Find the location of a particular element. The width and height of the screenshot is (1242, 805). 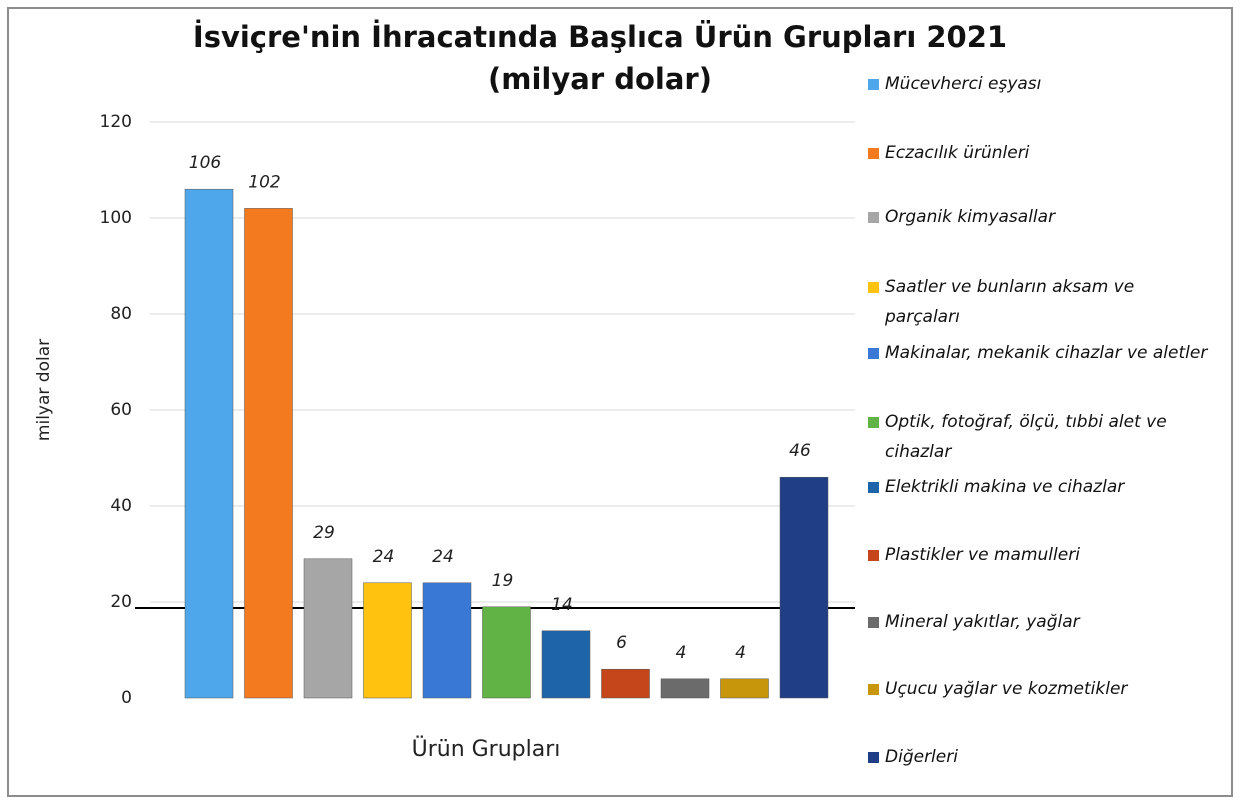

y-axis-label: milyar dolar is located at coordinates (44, 390).